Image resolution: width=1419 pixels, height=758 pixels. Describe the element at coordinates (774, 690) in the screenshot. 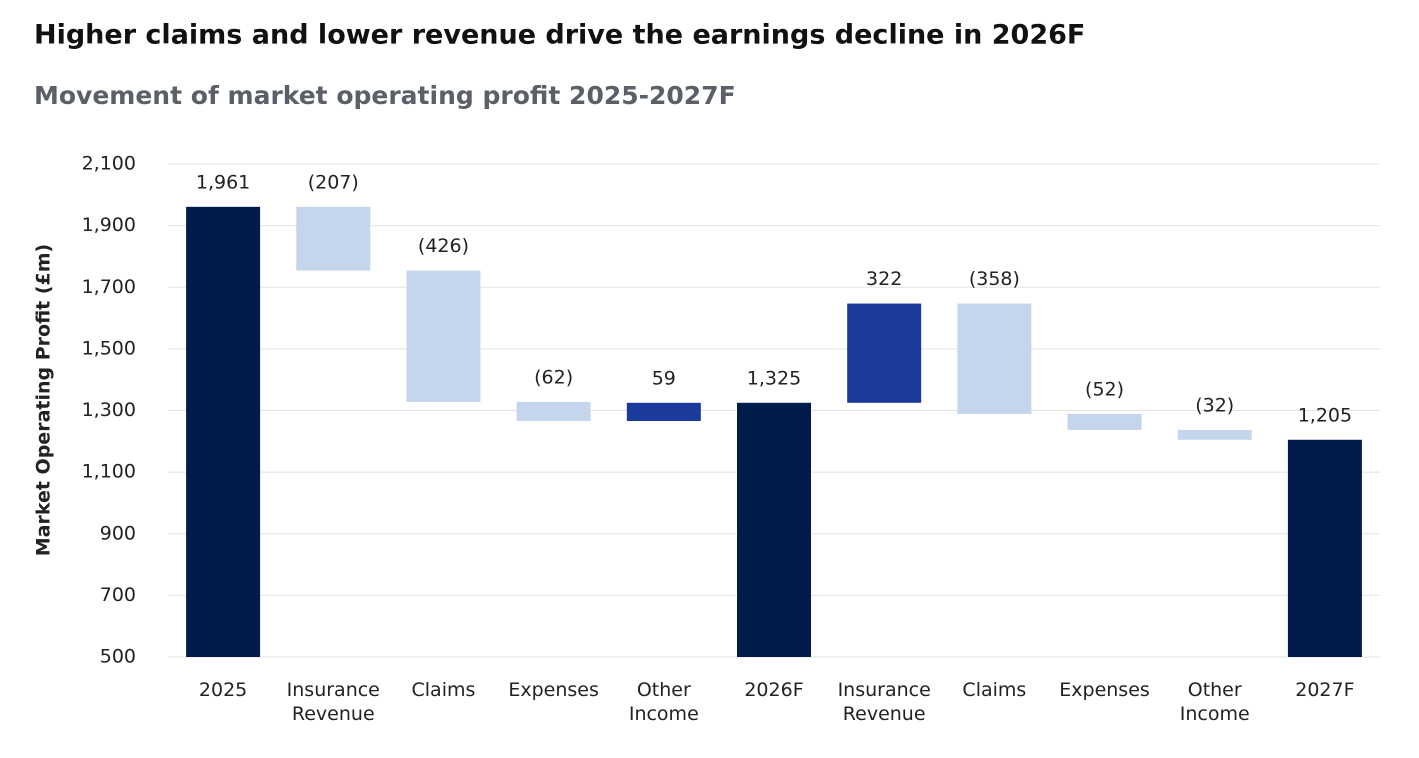

I see `x-tick-label: 2026F` at that location.